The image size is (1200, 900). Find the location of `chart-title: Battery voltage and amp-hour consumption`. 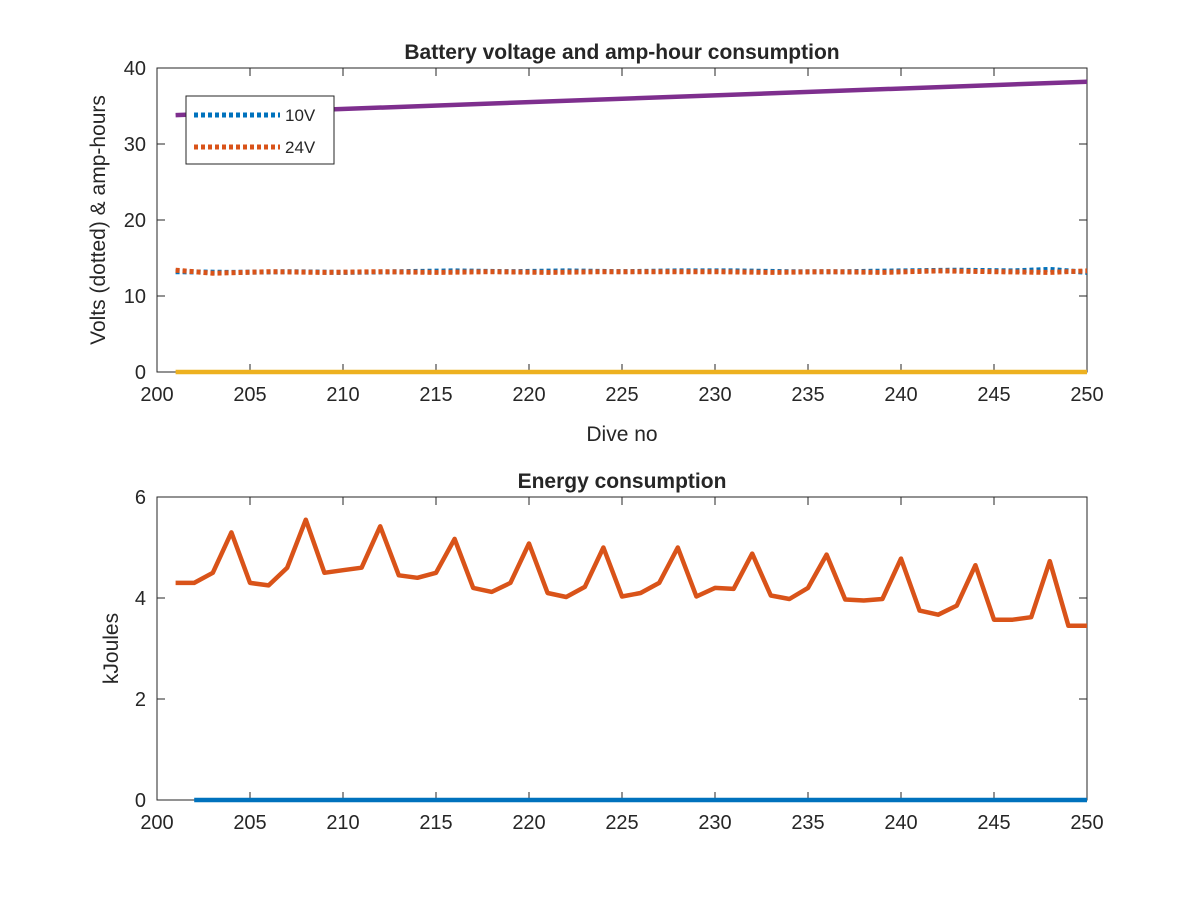

chart-title: Battery voltage and amp-hour consumption is located at coordinates (621, 52).